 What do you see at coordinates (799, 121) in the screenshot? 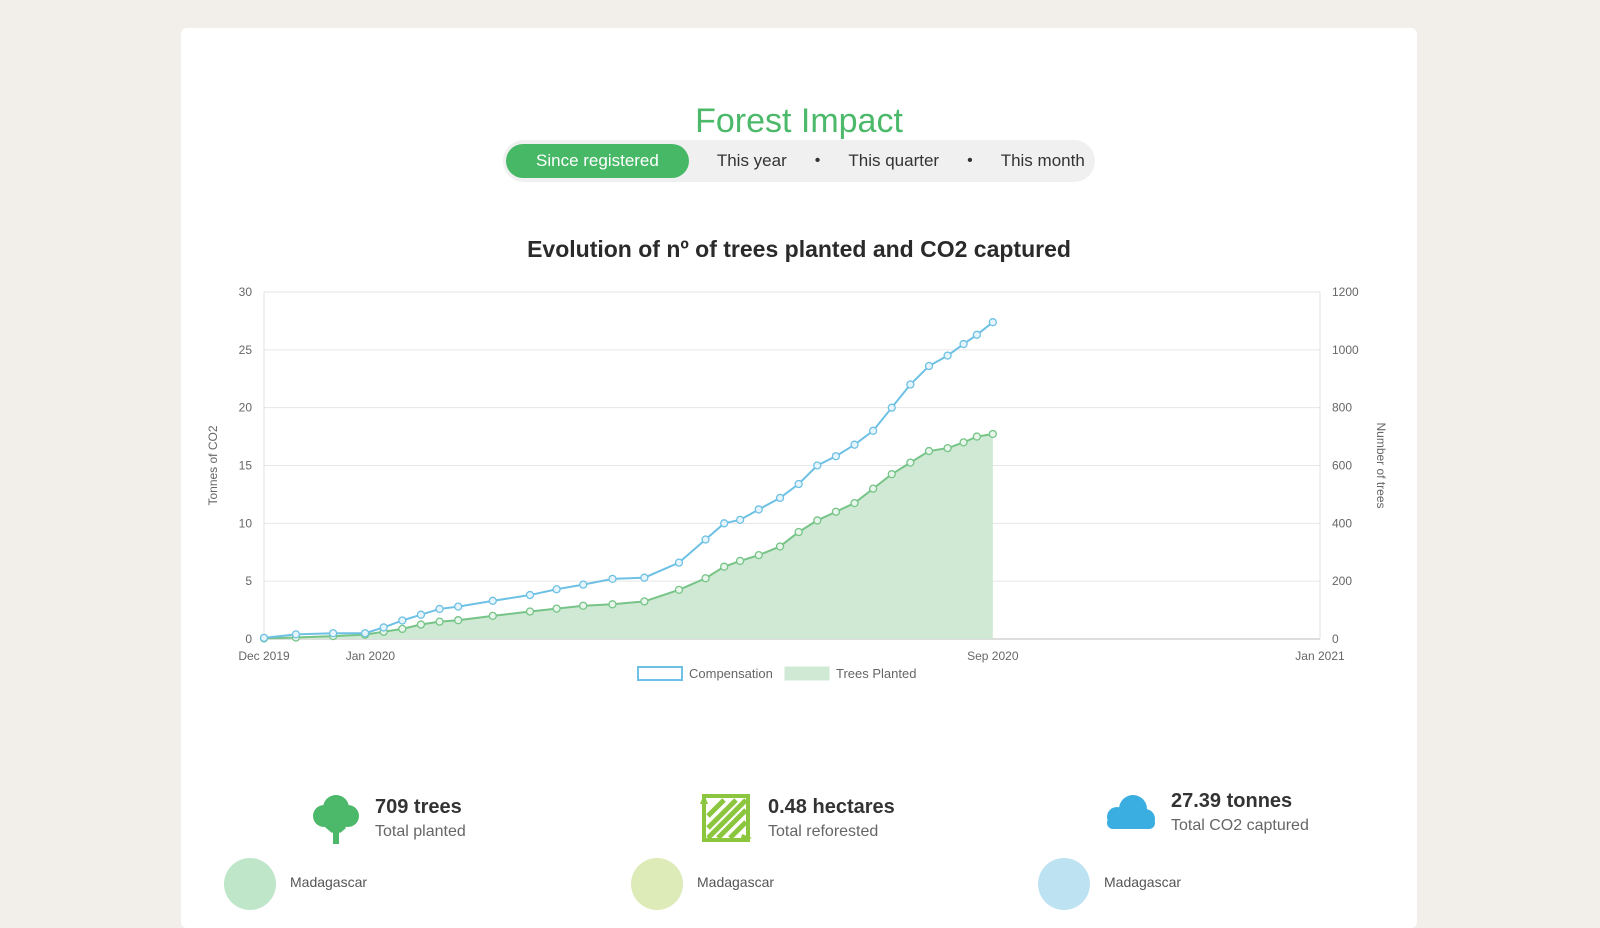
I see `page-title: Forest Impact` at bounding box center [799, 121].